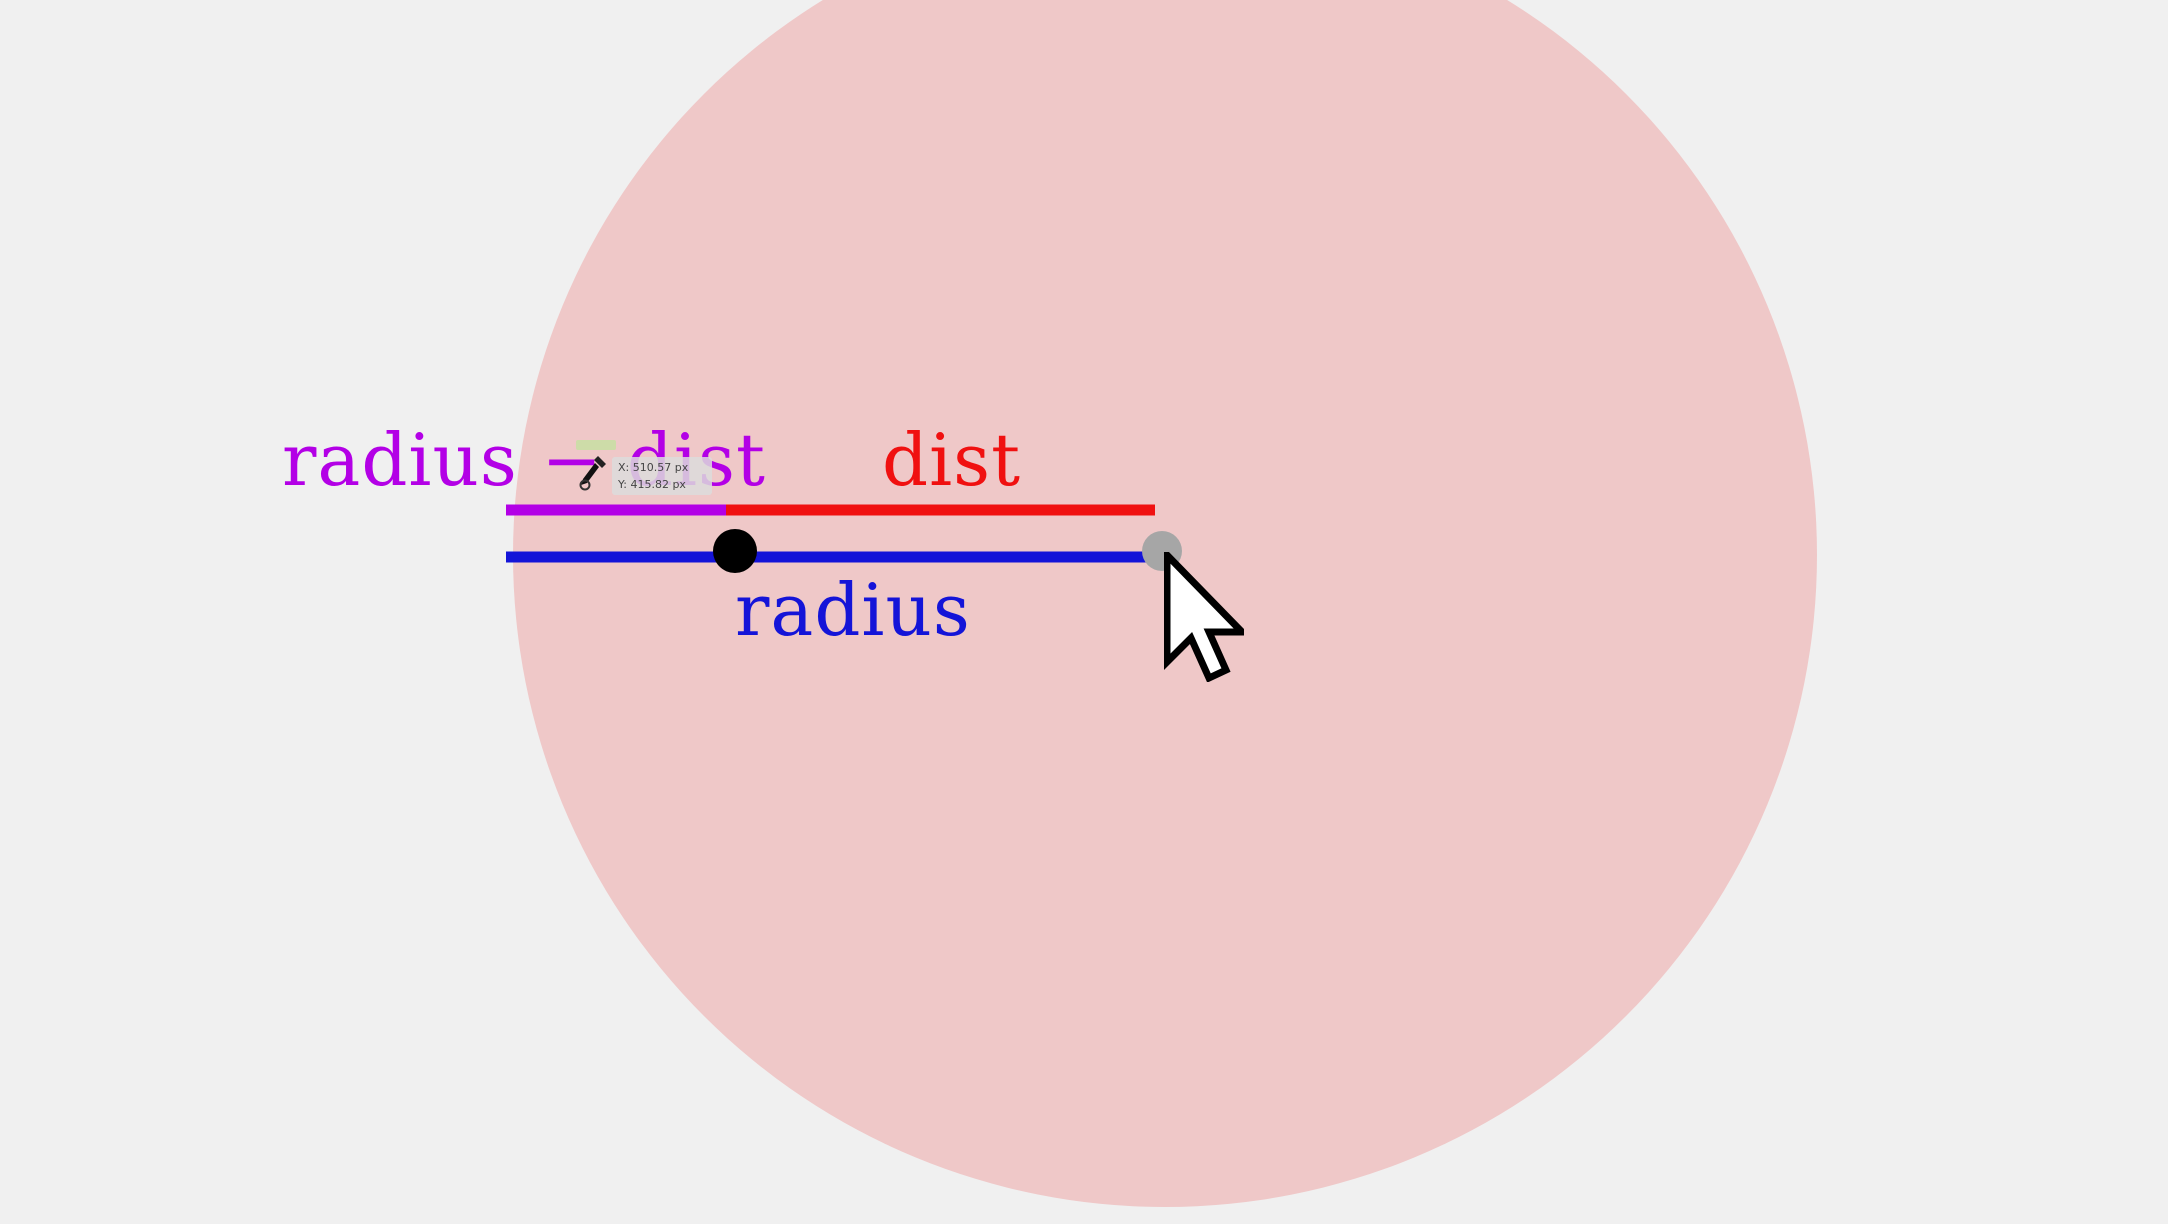 The width and height of the screenshot is (2168, 1224). I want to click on radius-label: radius, so click(853, 610).